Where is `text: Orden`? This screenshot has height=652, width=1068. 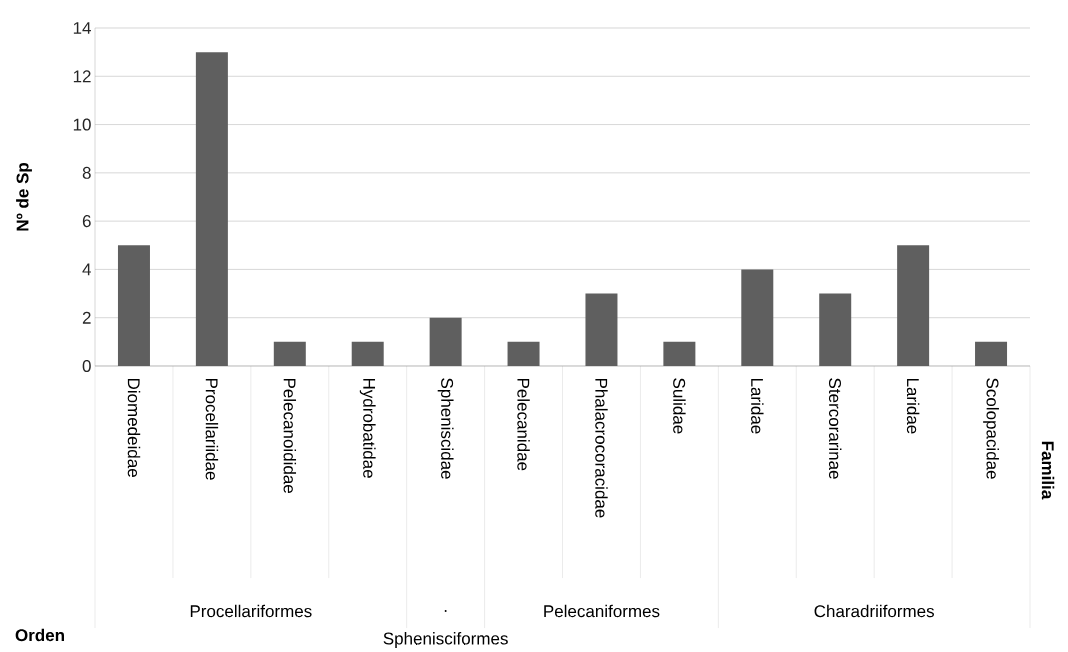
text: Orden is located at coordinates (39, 635).